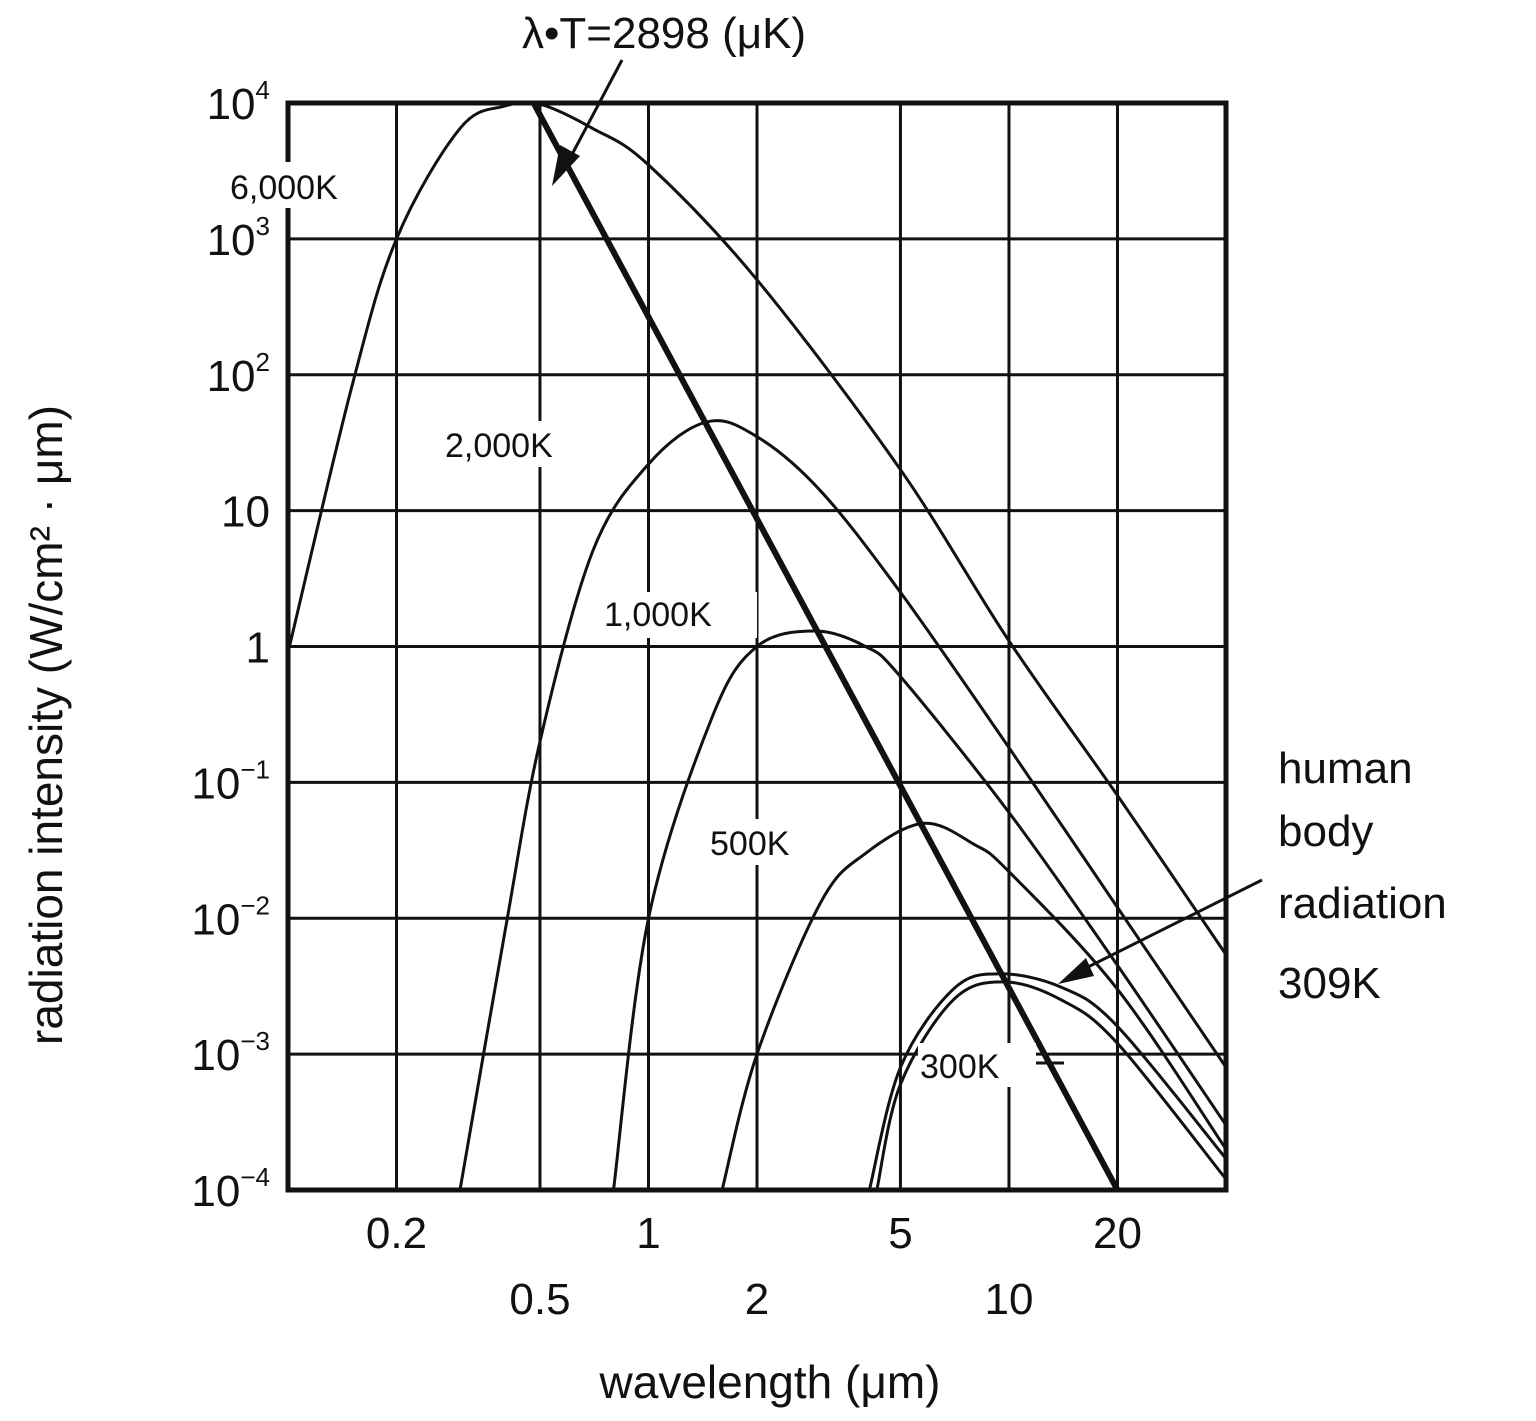 Image resolution: width=1536 pixels, height=1421 pixels. What do you see at coordinates (900, 1233) in the screenshot?
I see `x-tick-label-4: 5` at bounding box center [900, 1233].